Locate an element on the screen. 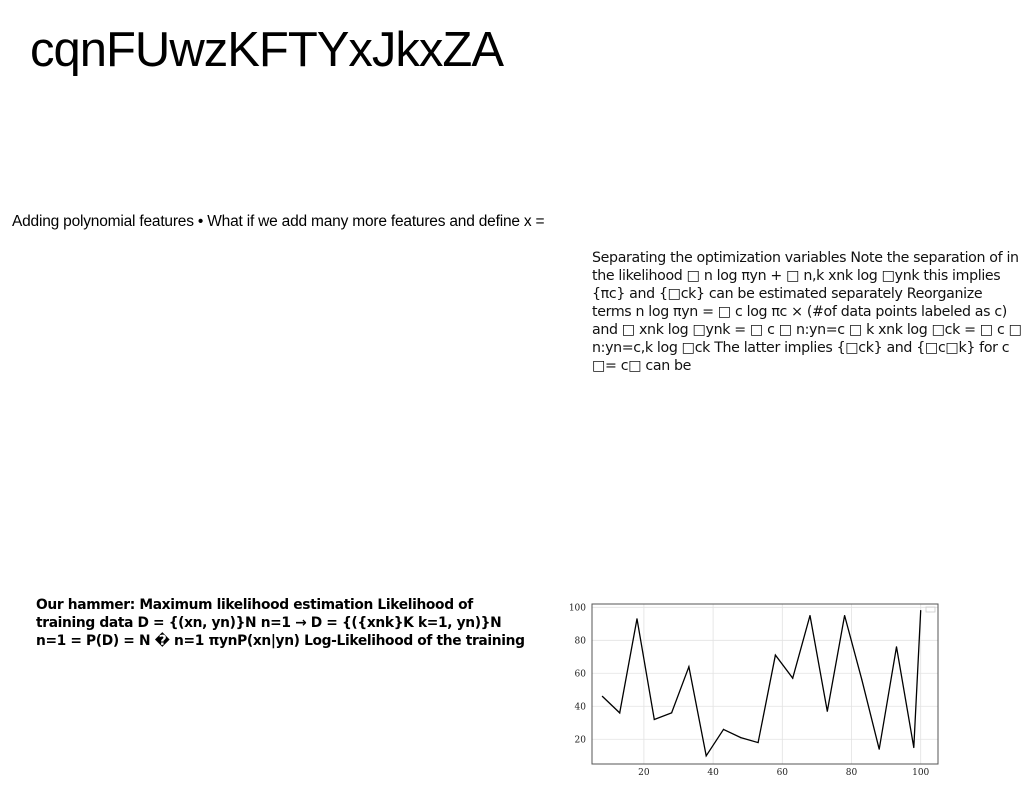  page-title: cqnFUwzKFTYxJkxZA is located at coordinates (267, 50).